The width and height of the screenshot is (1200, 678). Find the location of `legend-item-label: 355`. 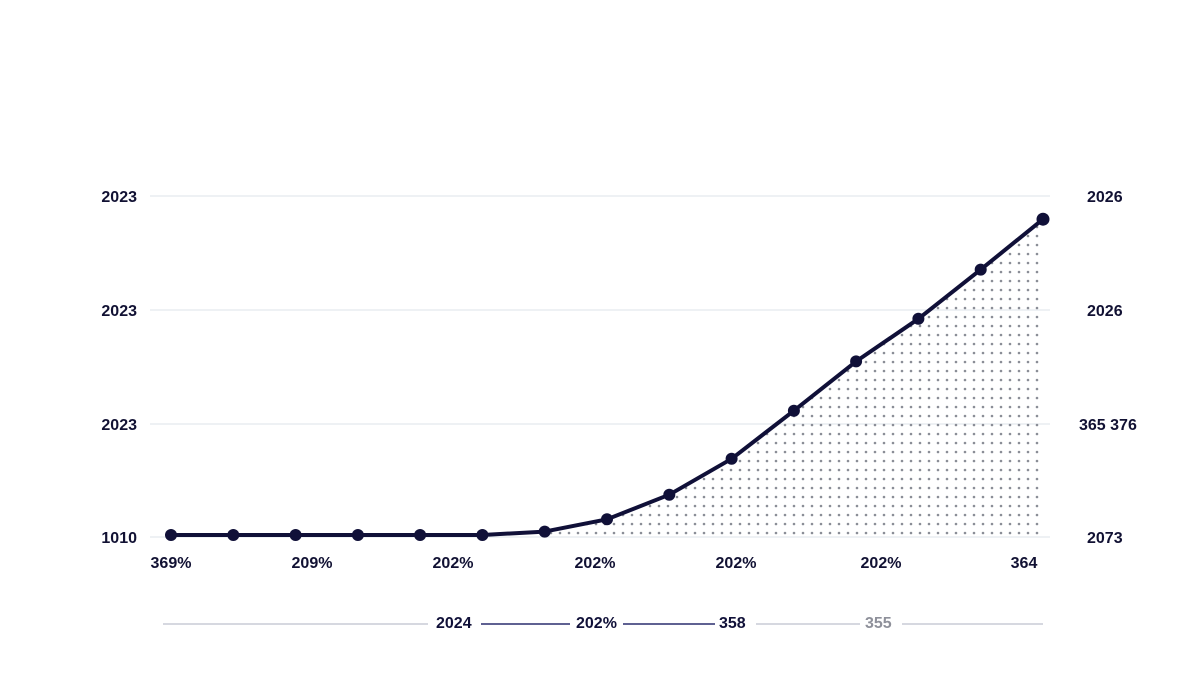

legend-item-label: 355 is located at coordinates (878, 623).